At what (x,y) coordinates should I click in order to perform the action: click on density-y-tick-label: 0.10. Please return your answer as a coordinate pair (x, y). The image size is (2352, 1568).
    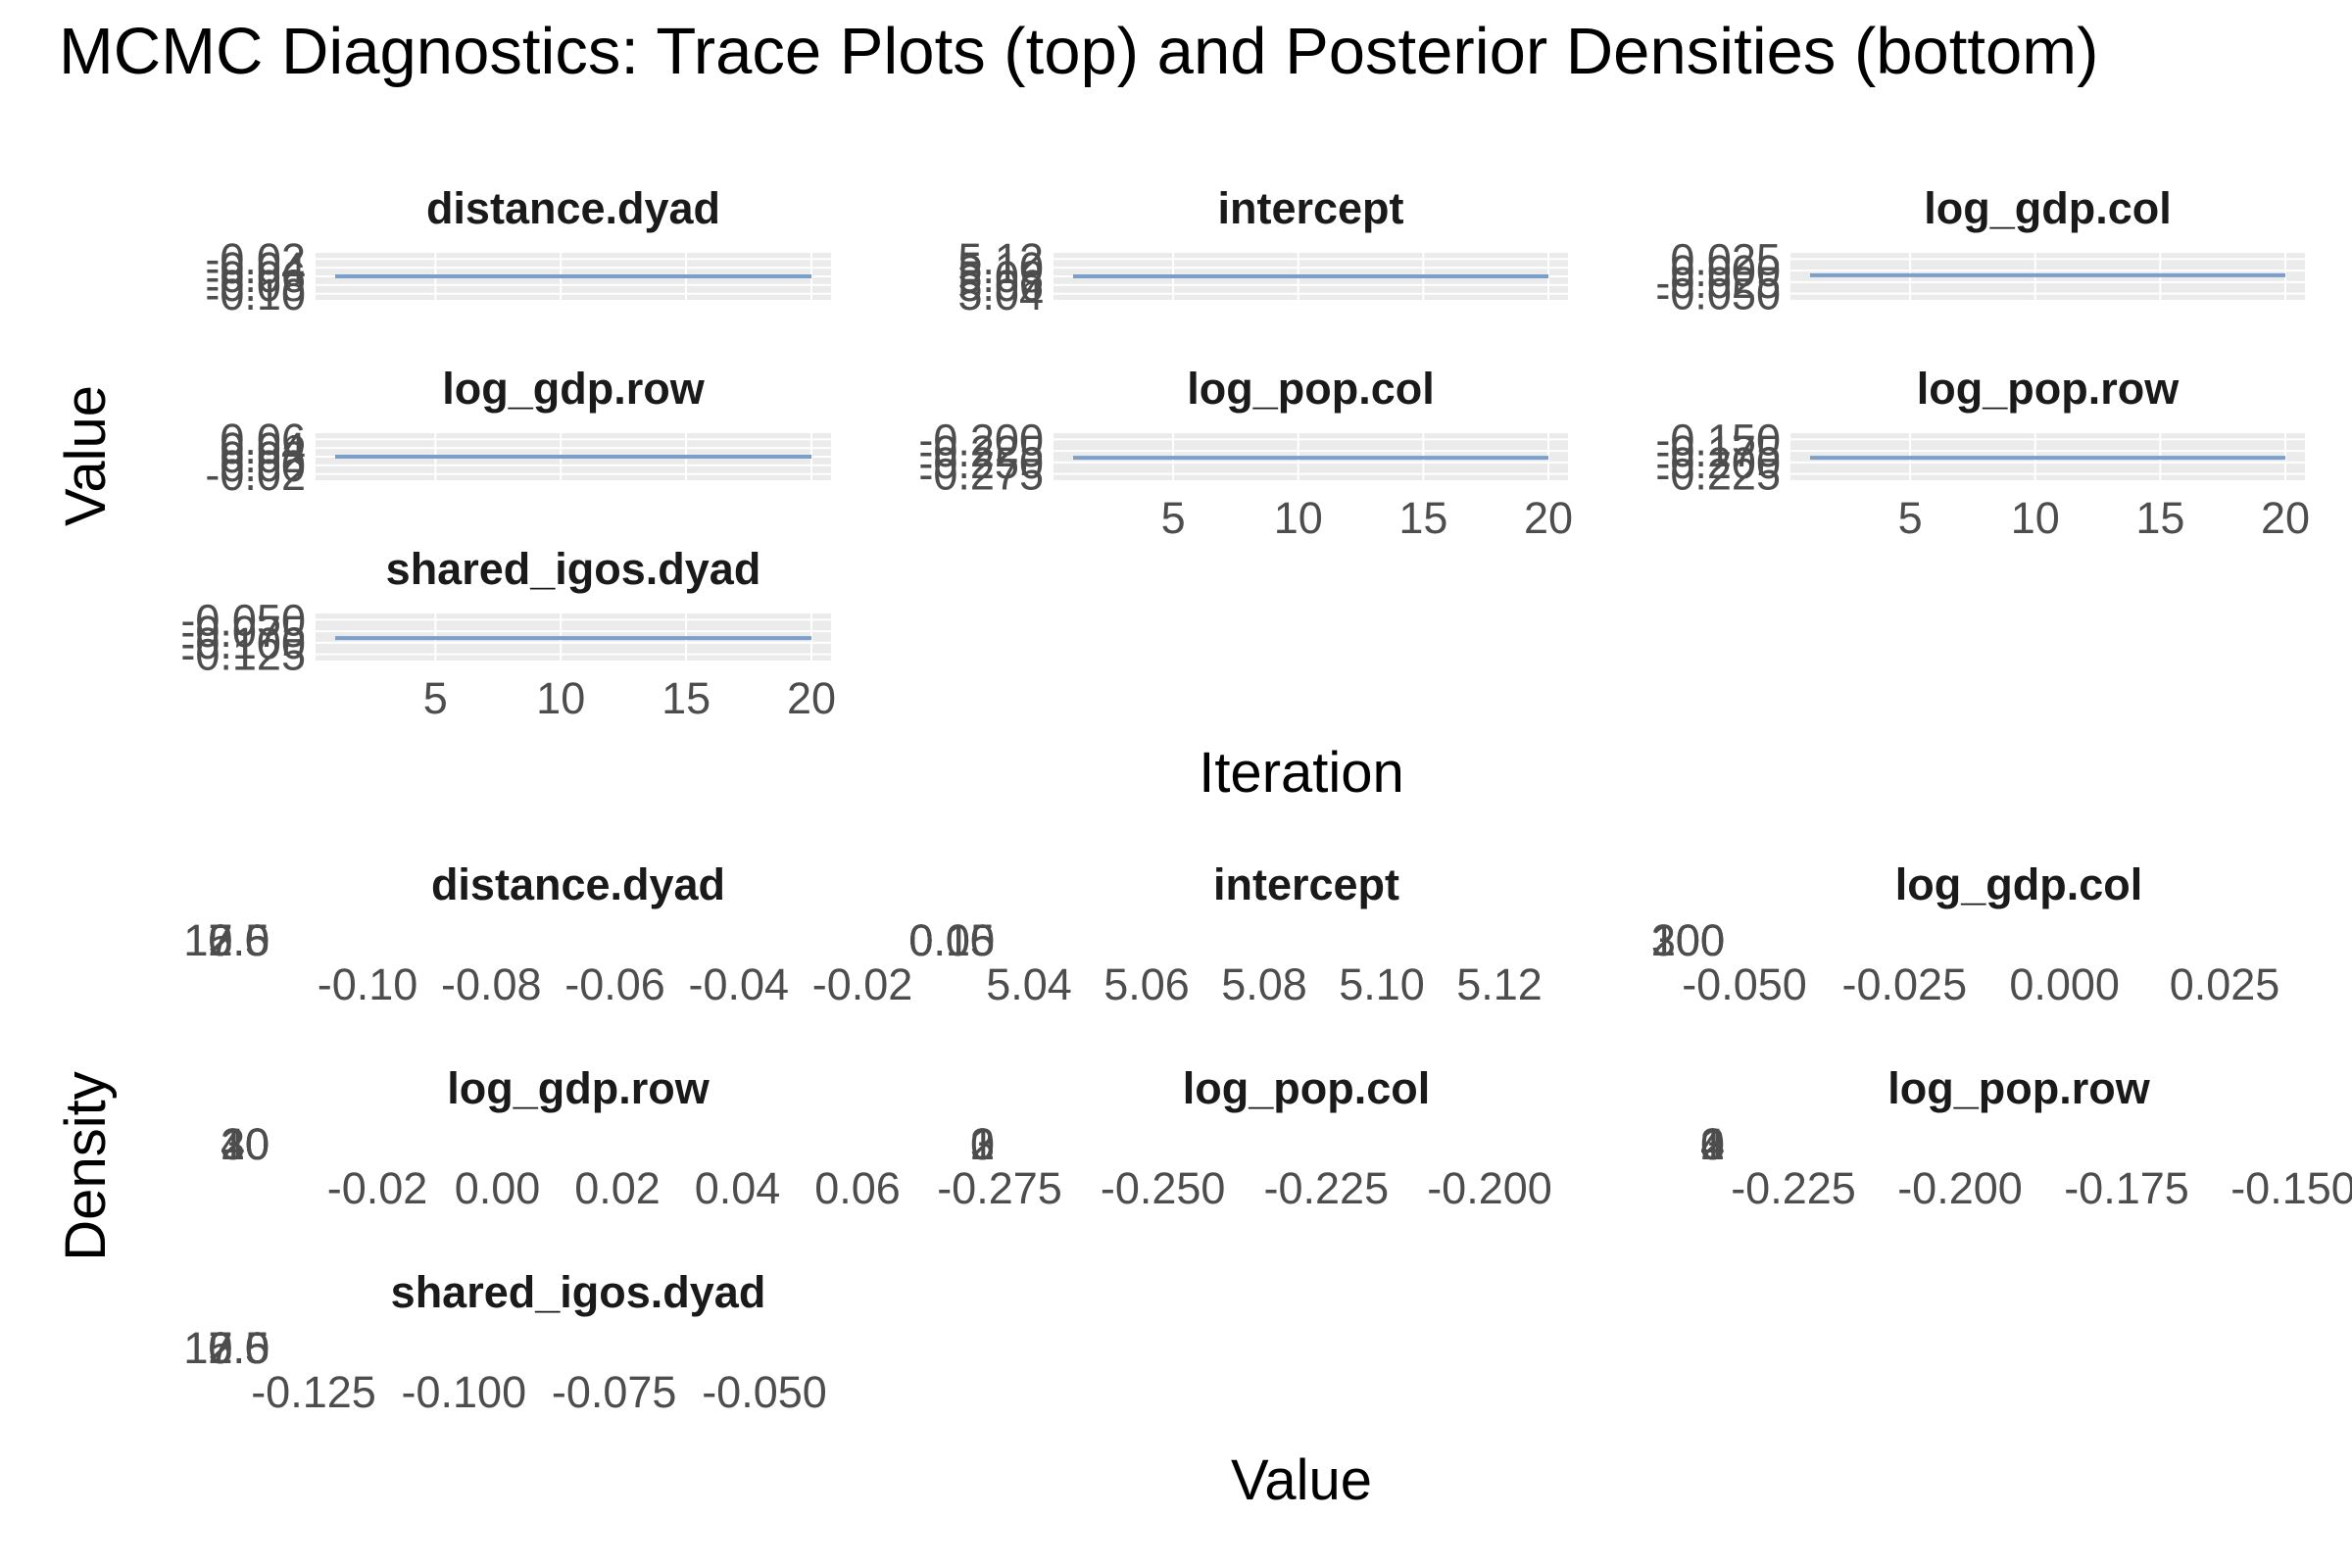
    Looking at the image, I should click on (951, 940).